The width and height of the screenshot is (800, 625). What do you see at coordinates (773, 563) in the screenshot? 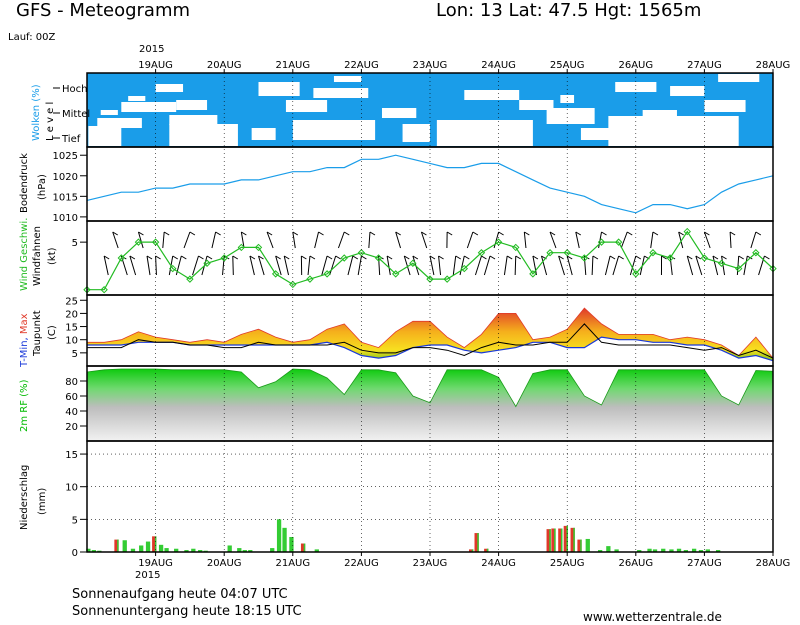
I see `date-label-bottom: 28AUG` at bounding box center [773, 563].